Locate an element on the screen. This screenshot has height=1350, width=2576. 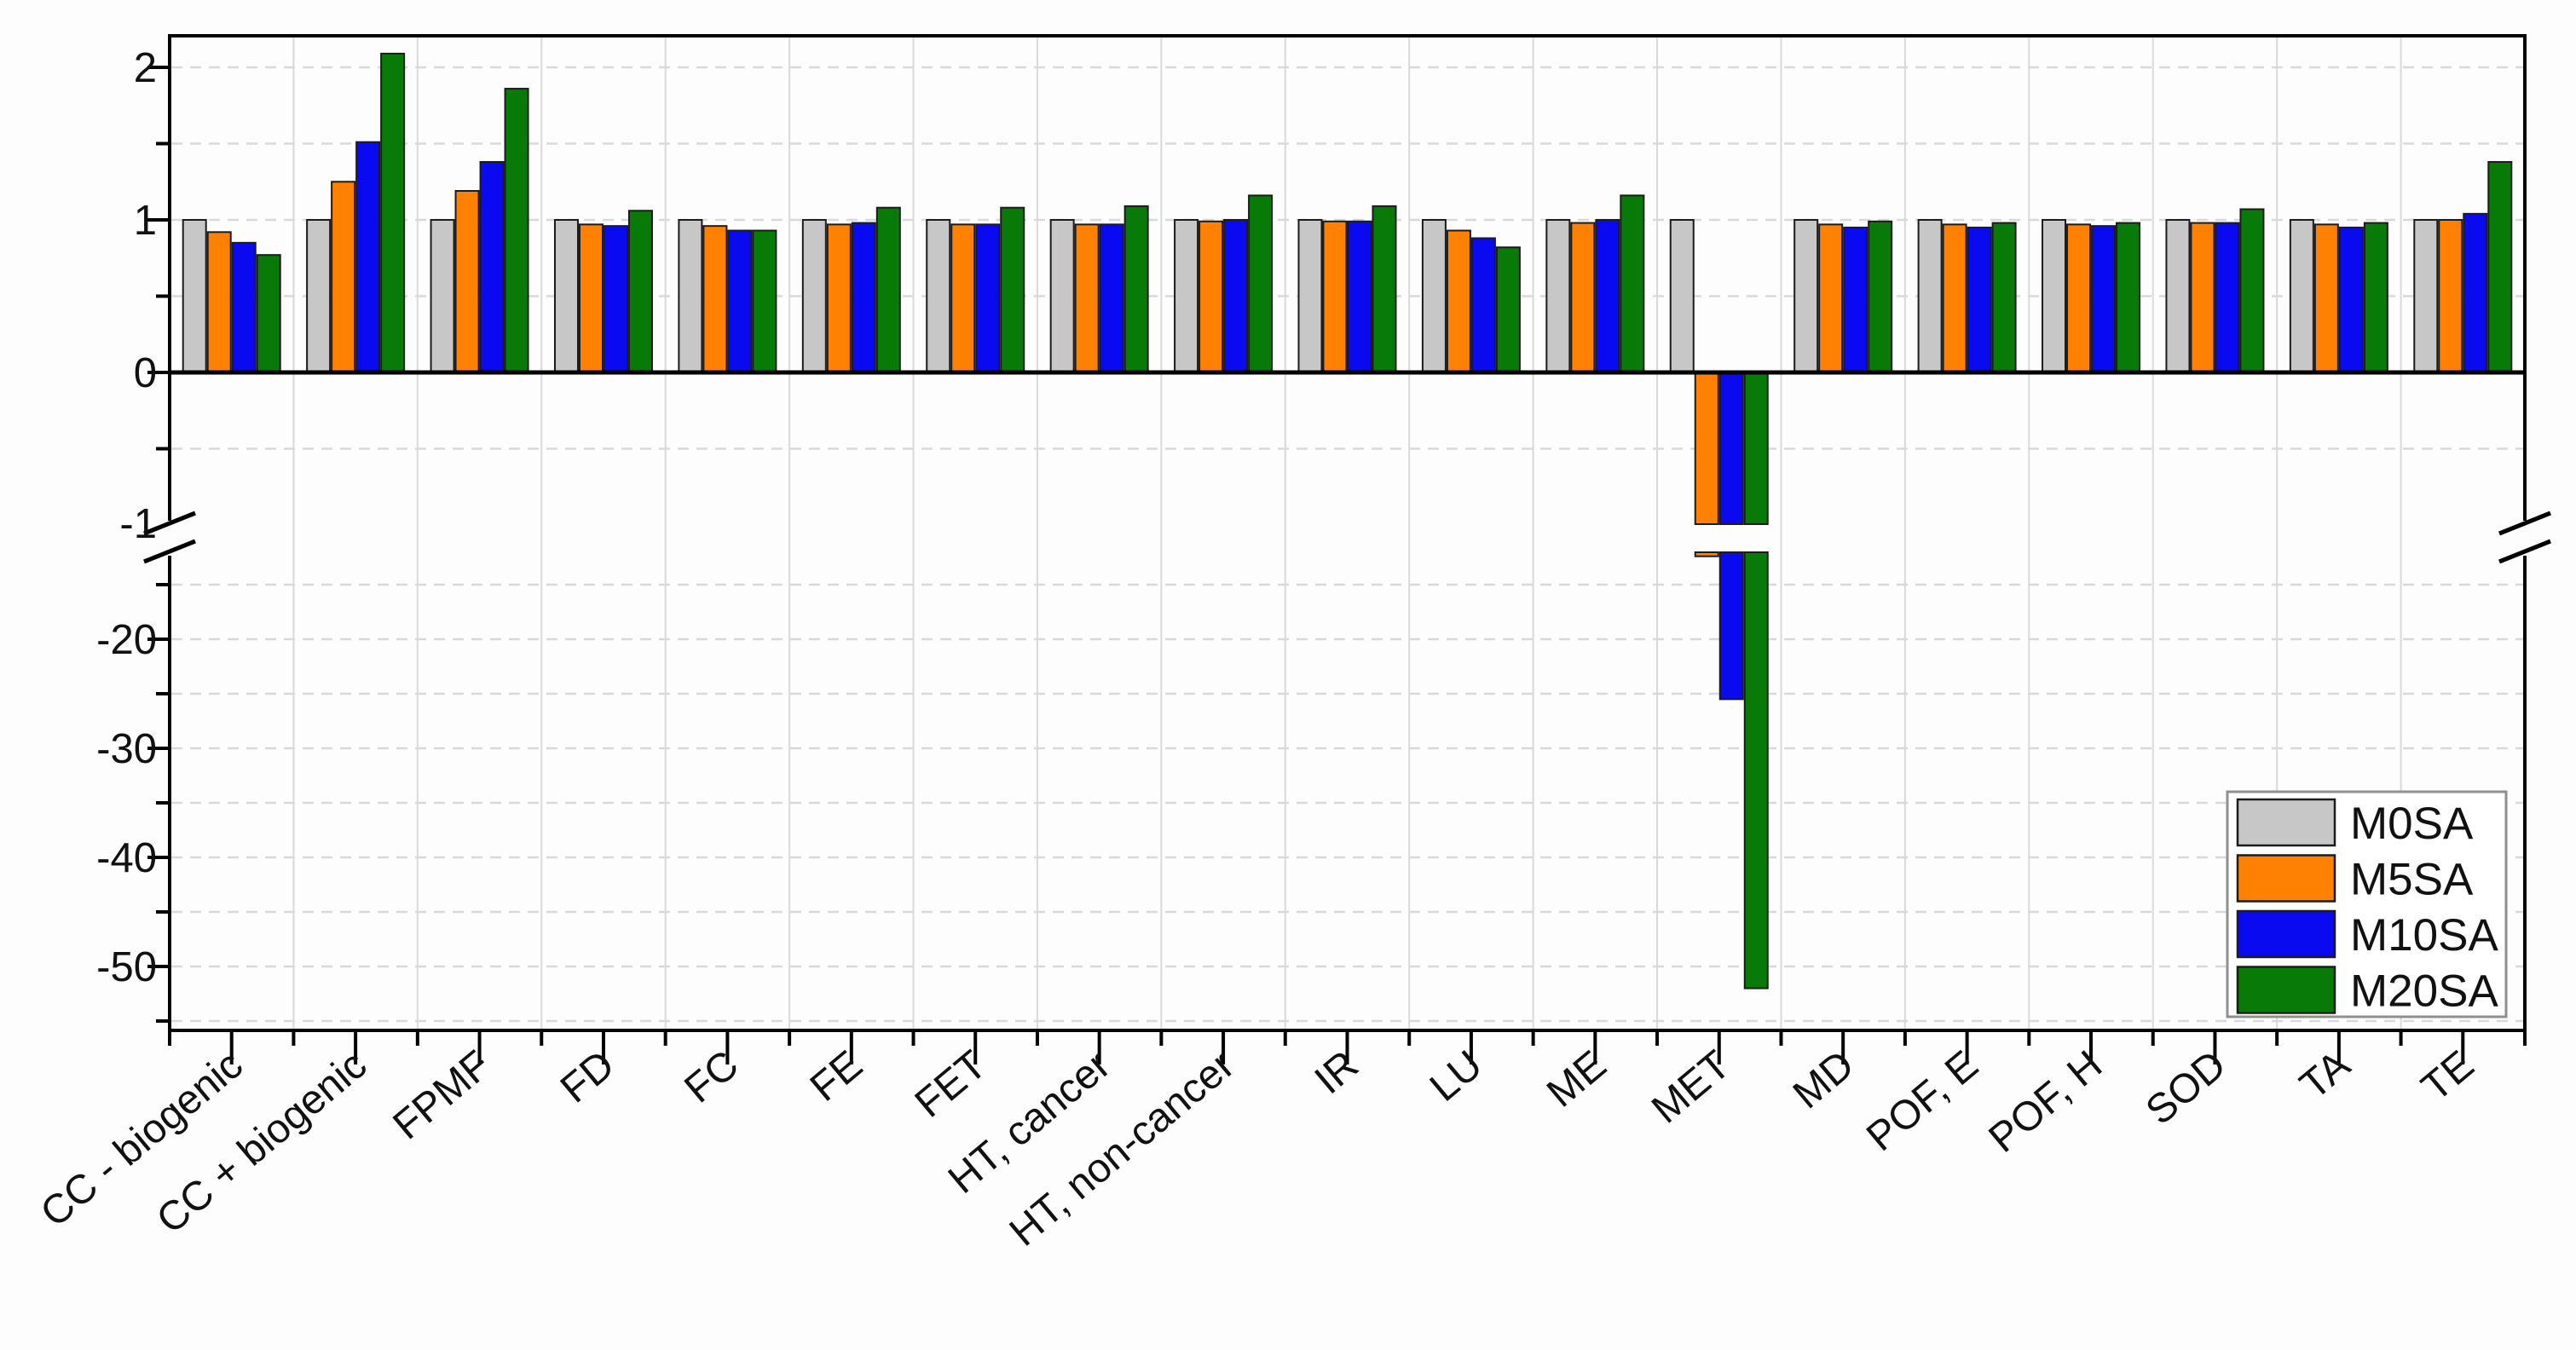
y-tick-label: 2 is located at coordinates (145, 68).